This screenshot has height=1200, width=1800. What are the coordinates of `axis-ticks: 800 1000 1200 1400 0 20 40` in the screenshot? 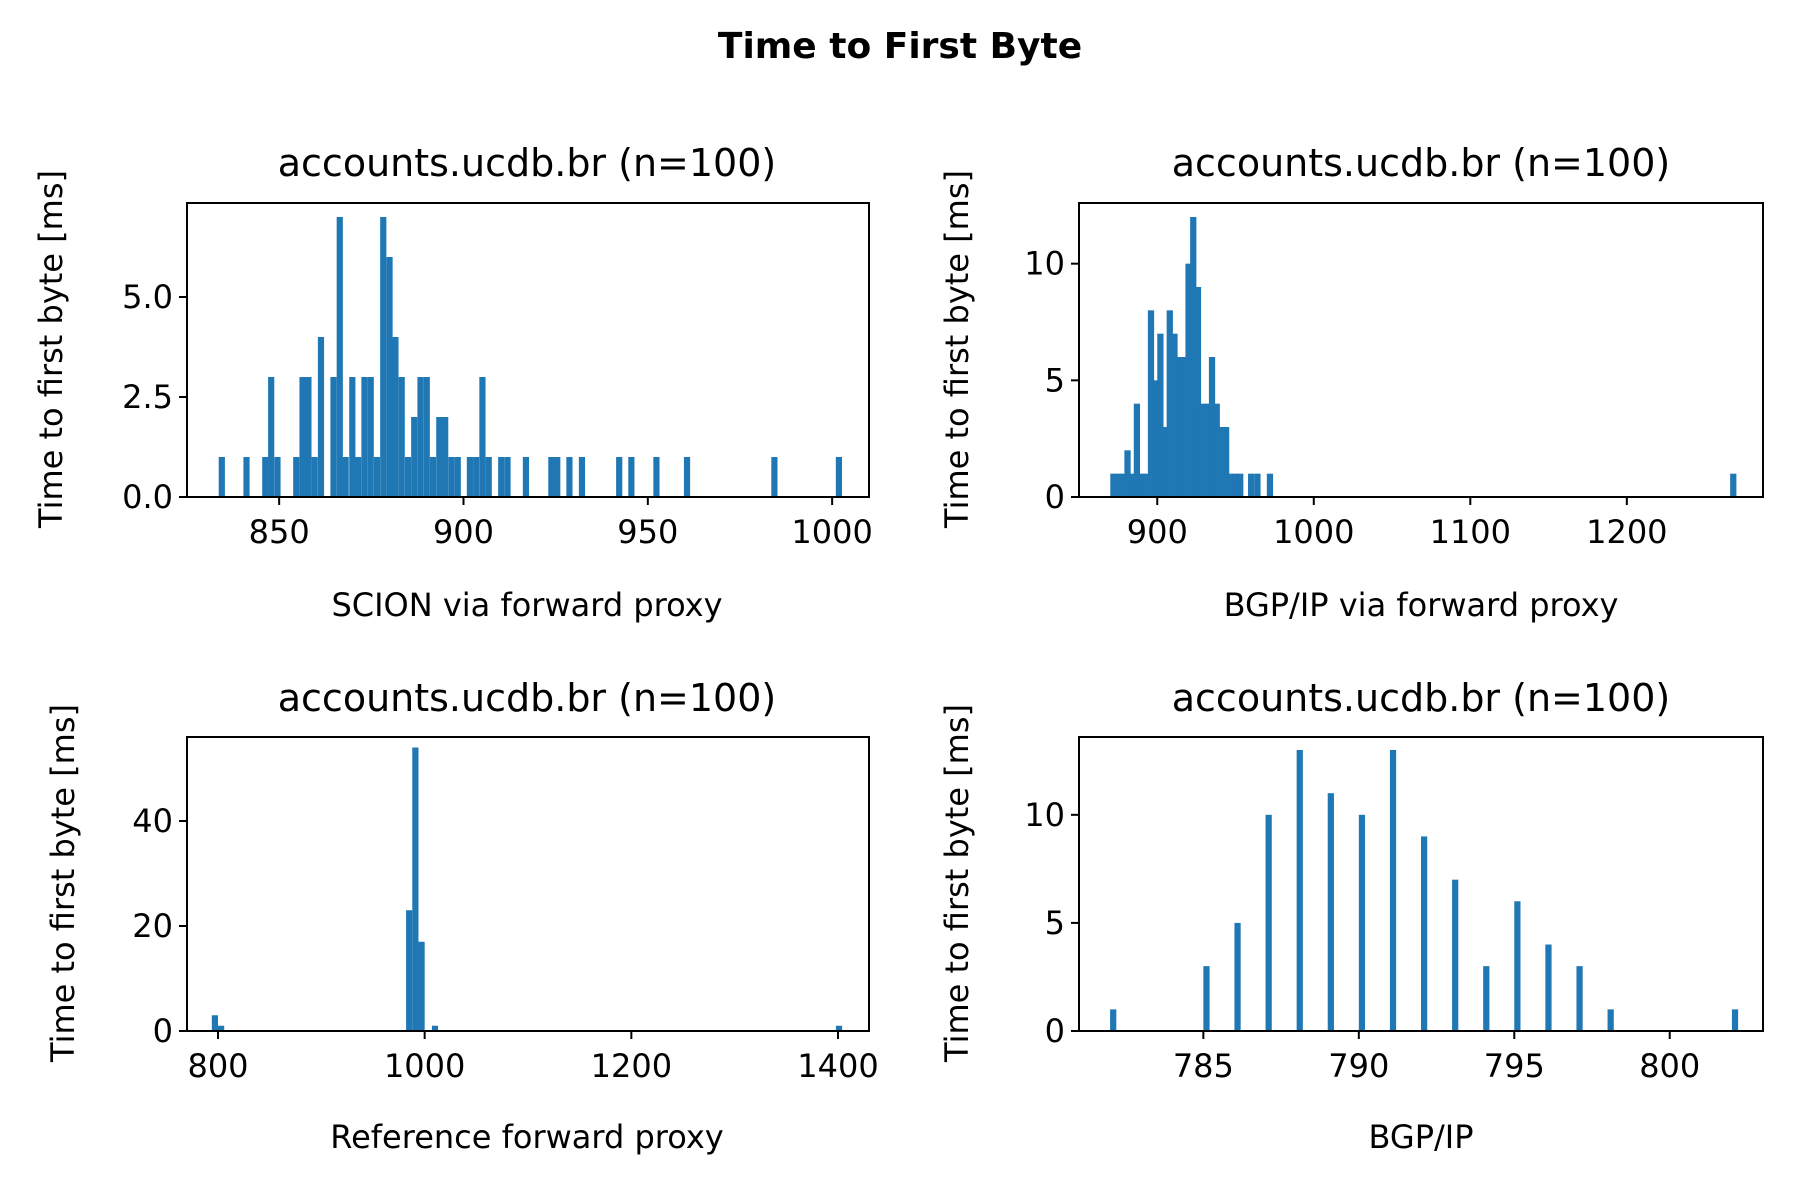 It's located at (505, 943).